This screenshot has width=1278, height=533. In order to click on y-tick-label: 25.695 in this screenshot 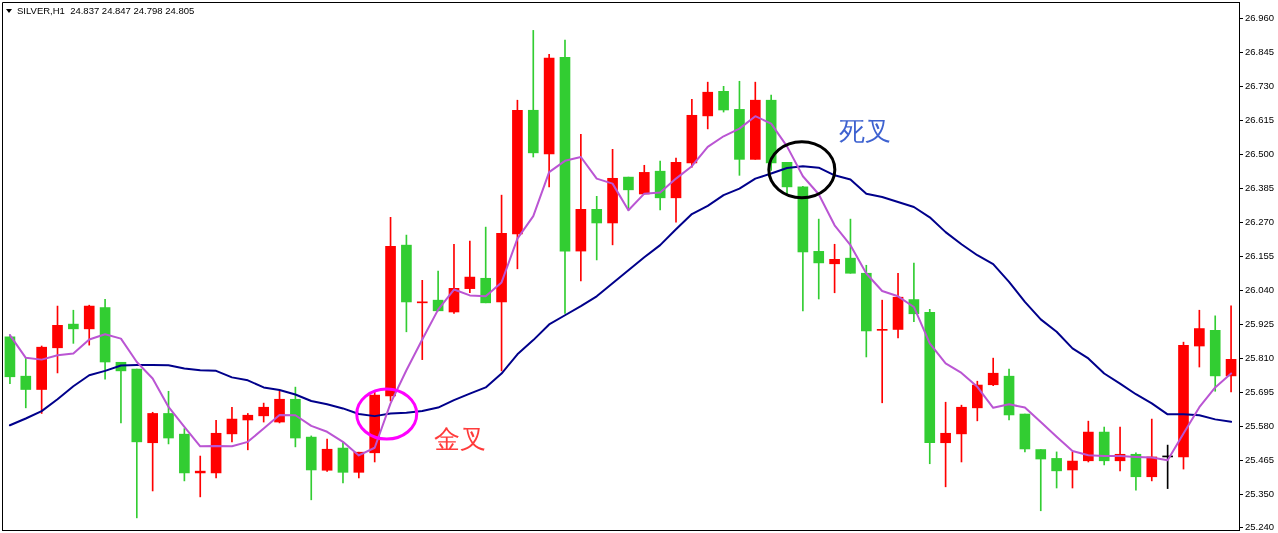, I will do `click(1260, 392)`.